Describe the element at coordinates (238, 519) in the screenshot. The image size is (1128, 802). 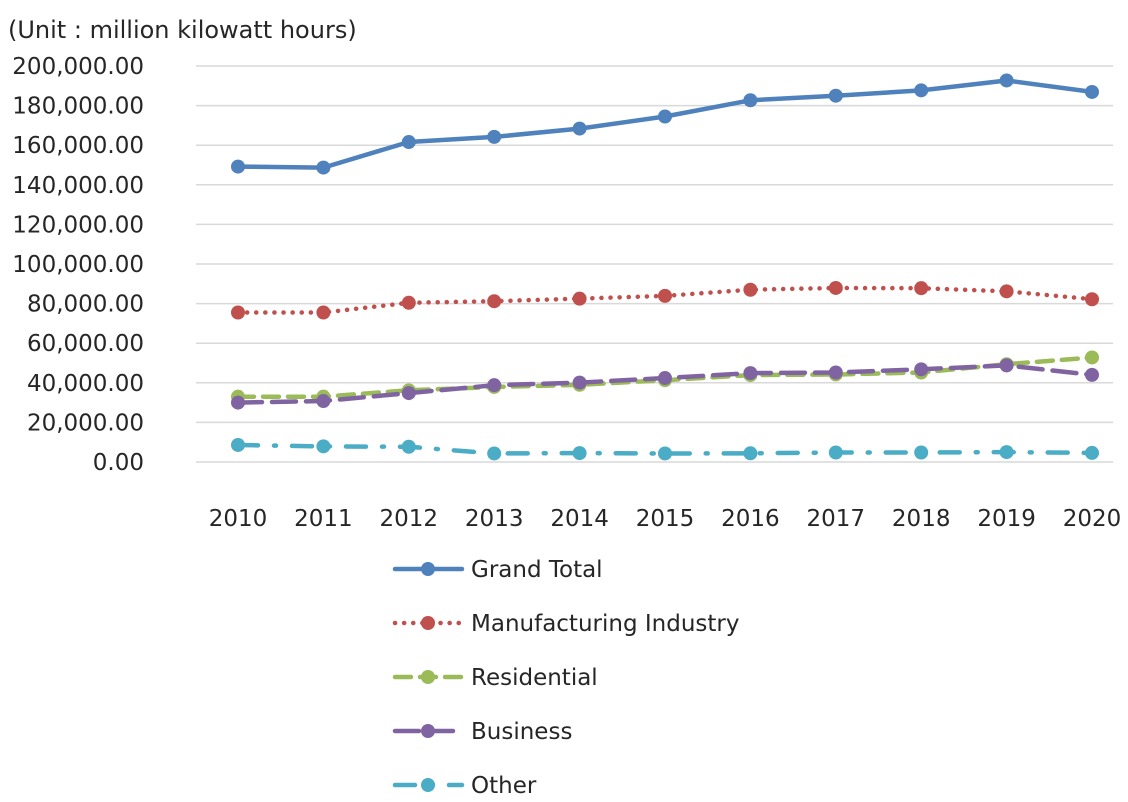
I see `x-tick-label: 2010` at that location.